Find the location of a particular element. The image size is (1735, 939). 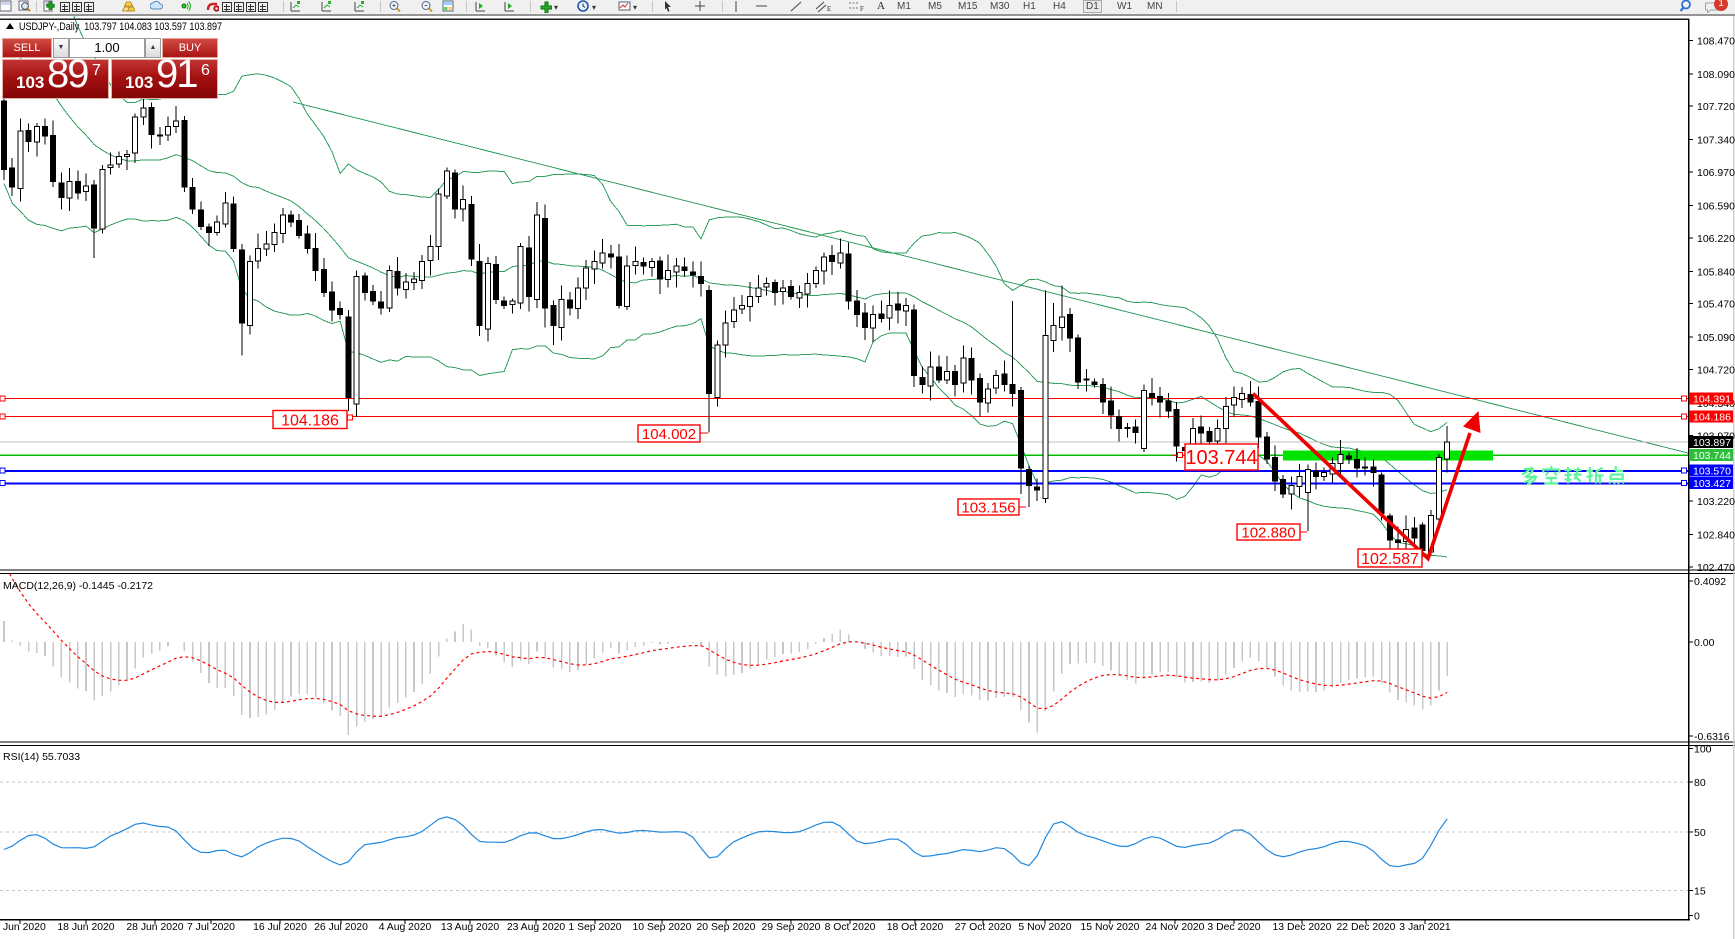

svg-text: 107.720 is located at coordinates (1716, 107).